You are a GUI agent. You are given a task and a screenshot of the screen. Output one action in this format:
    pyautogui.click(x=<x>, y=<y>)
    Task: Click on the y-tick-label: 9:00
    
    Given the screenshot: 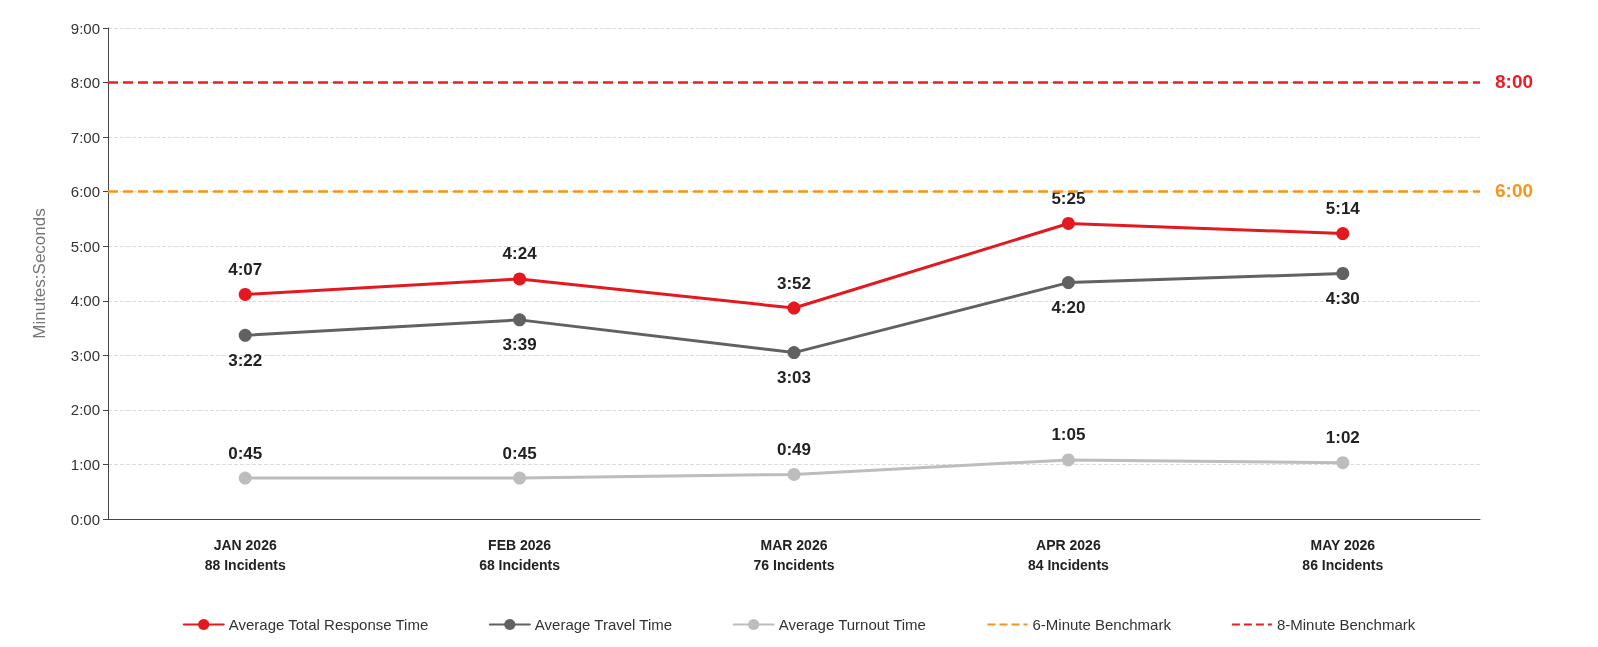 What is the action you would take?
    pyautogui.click(x=85, y=28)
    